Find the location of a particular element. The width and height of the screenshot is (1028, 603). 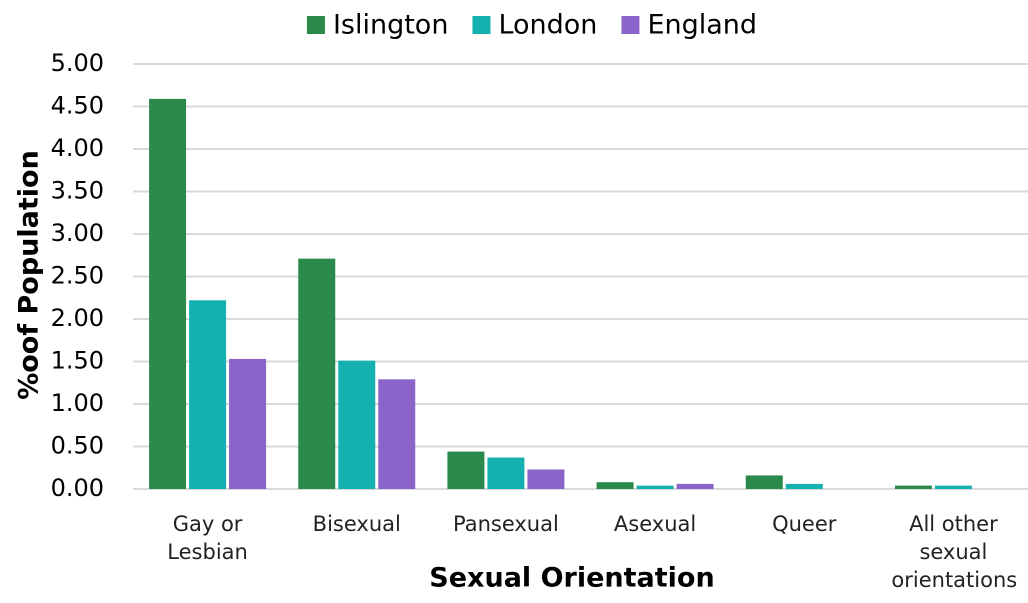

y-tick-label: 0.50 is located at coordinates (77, 446).